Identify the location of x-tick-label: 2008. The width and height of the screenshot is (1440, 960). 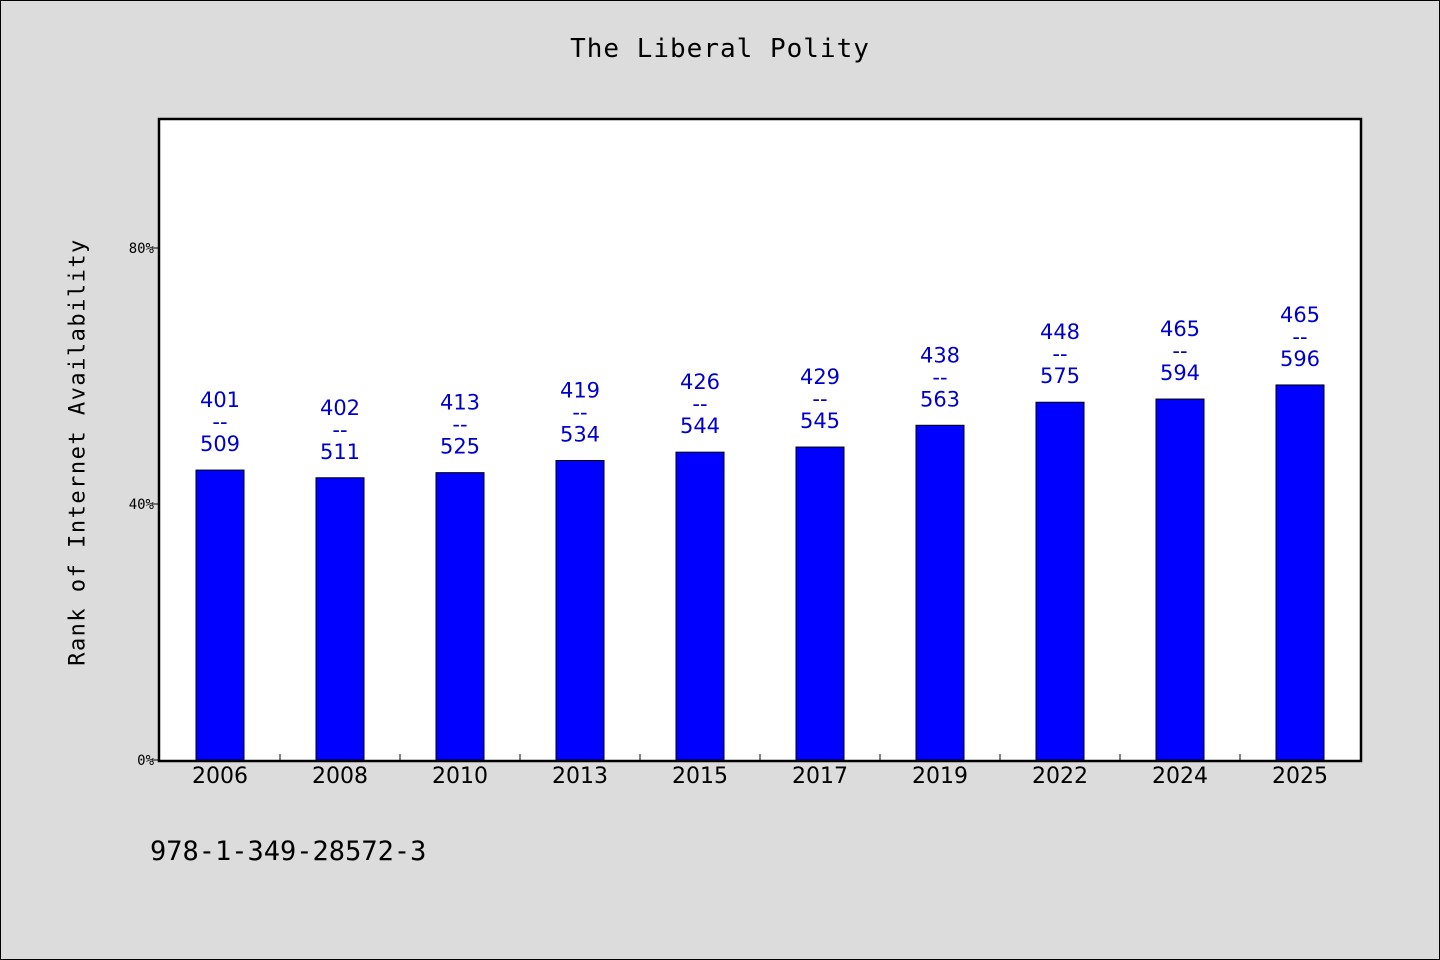
(340, 776).